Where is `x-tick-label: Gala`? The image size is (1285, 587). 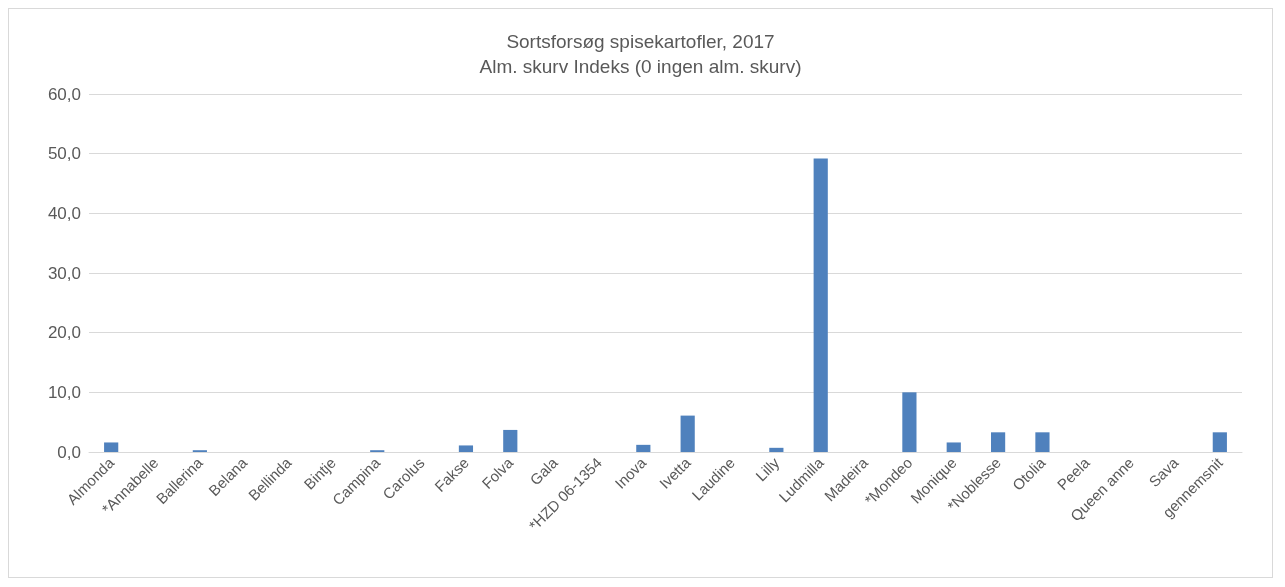 x-tick-label: Gala is located at coordinates (544, 471).